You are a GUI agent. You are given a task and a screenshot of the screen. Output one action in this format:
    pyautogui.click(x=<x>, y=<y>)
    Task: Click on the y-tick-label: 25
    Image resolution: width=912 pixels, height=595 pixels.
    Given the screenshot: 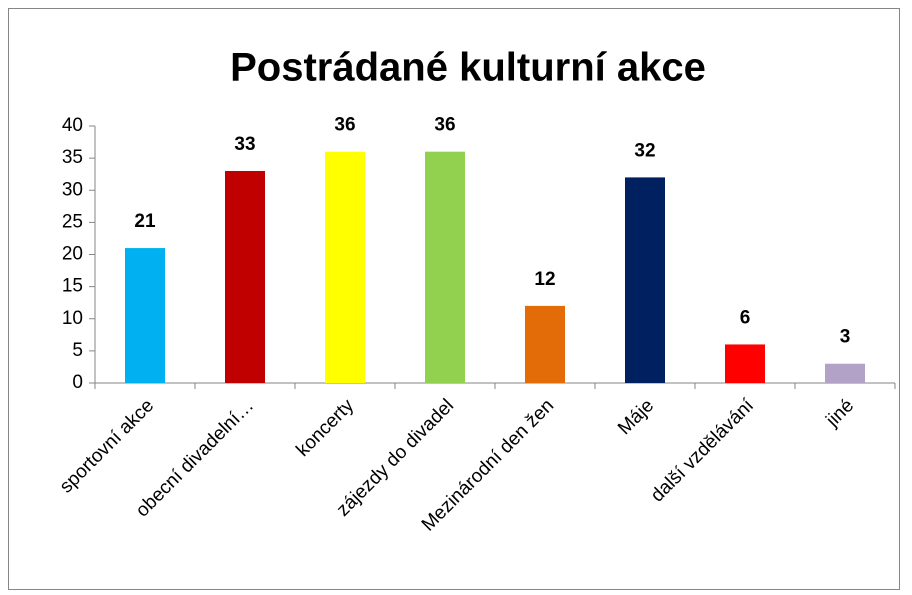 What is the action you would take?
    pyautogui.click(x=72, y=221)
    